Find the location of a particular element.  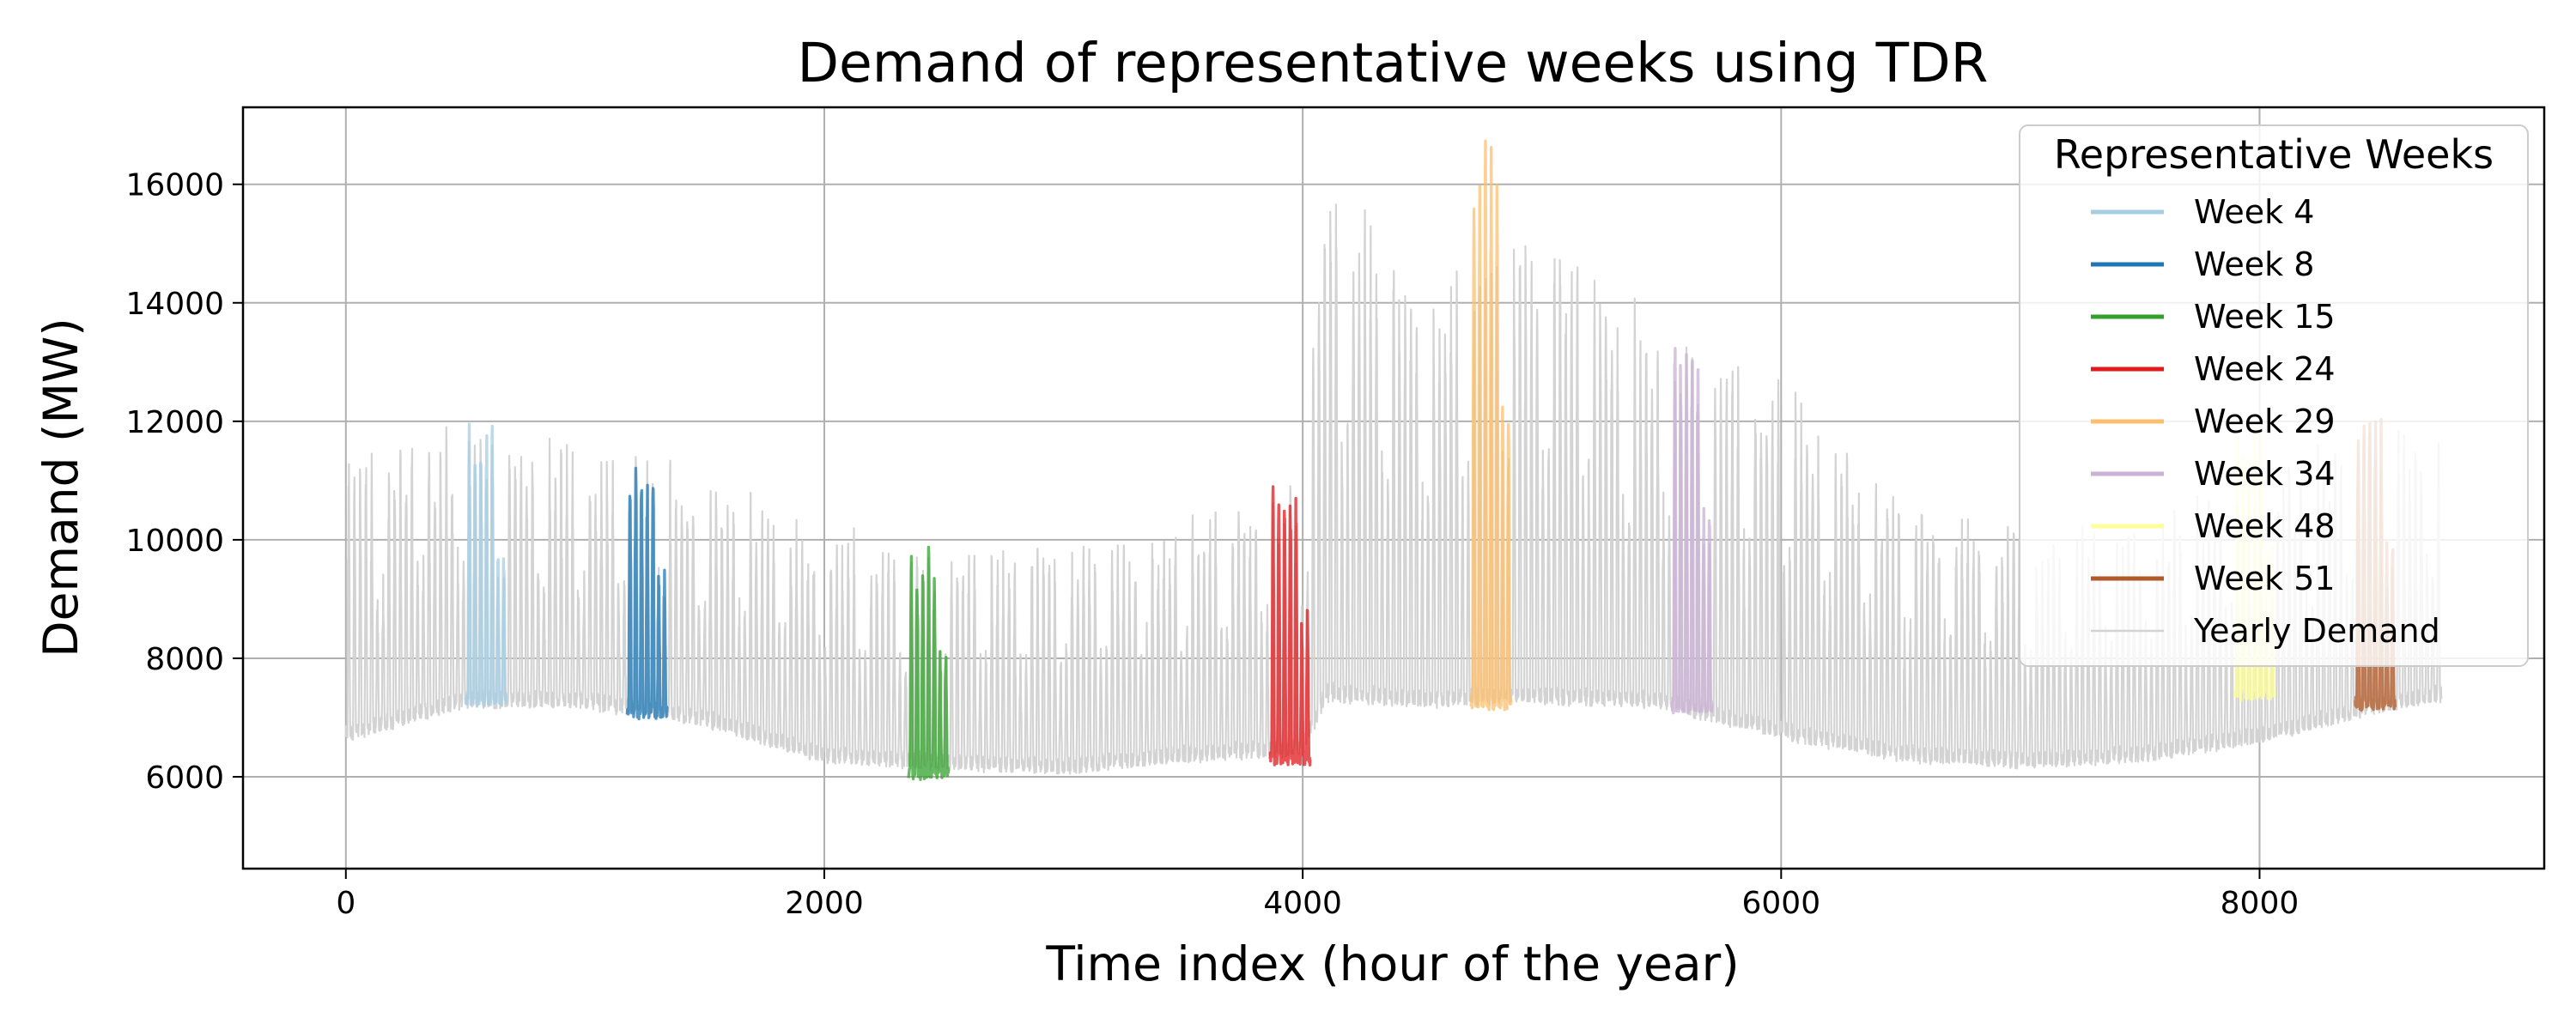

legend-box is located at coordinates (2274, 395).